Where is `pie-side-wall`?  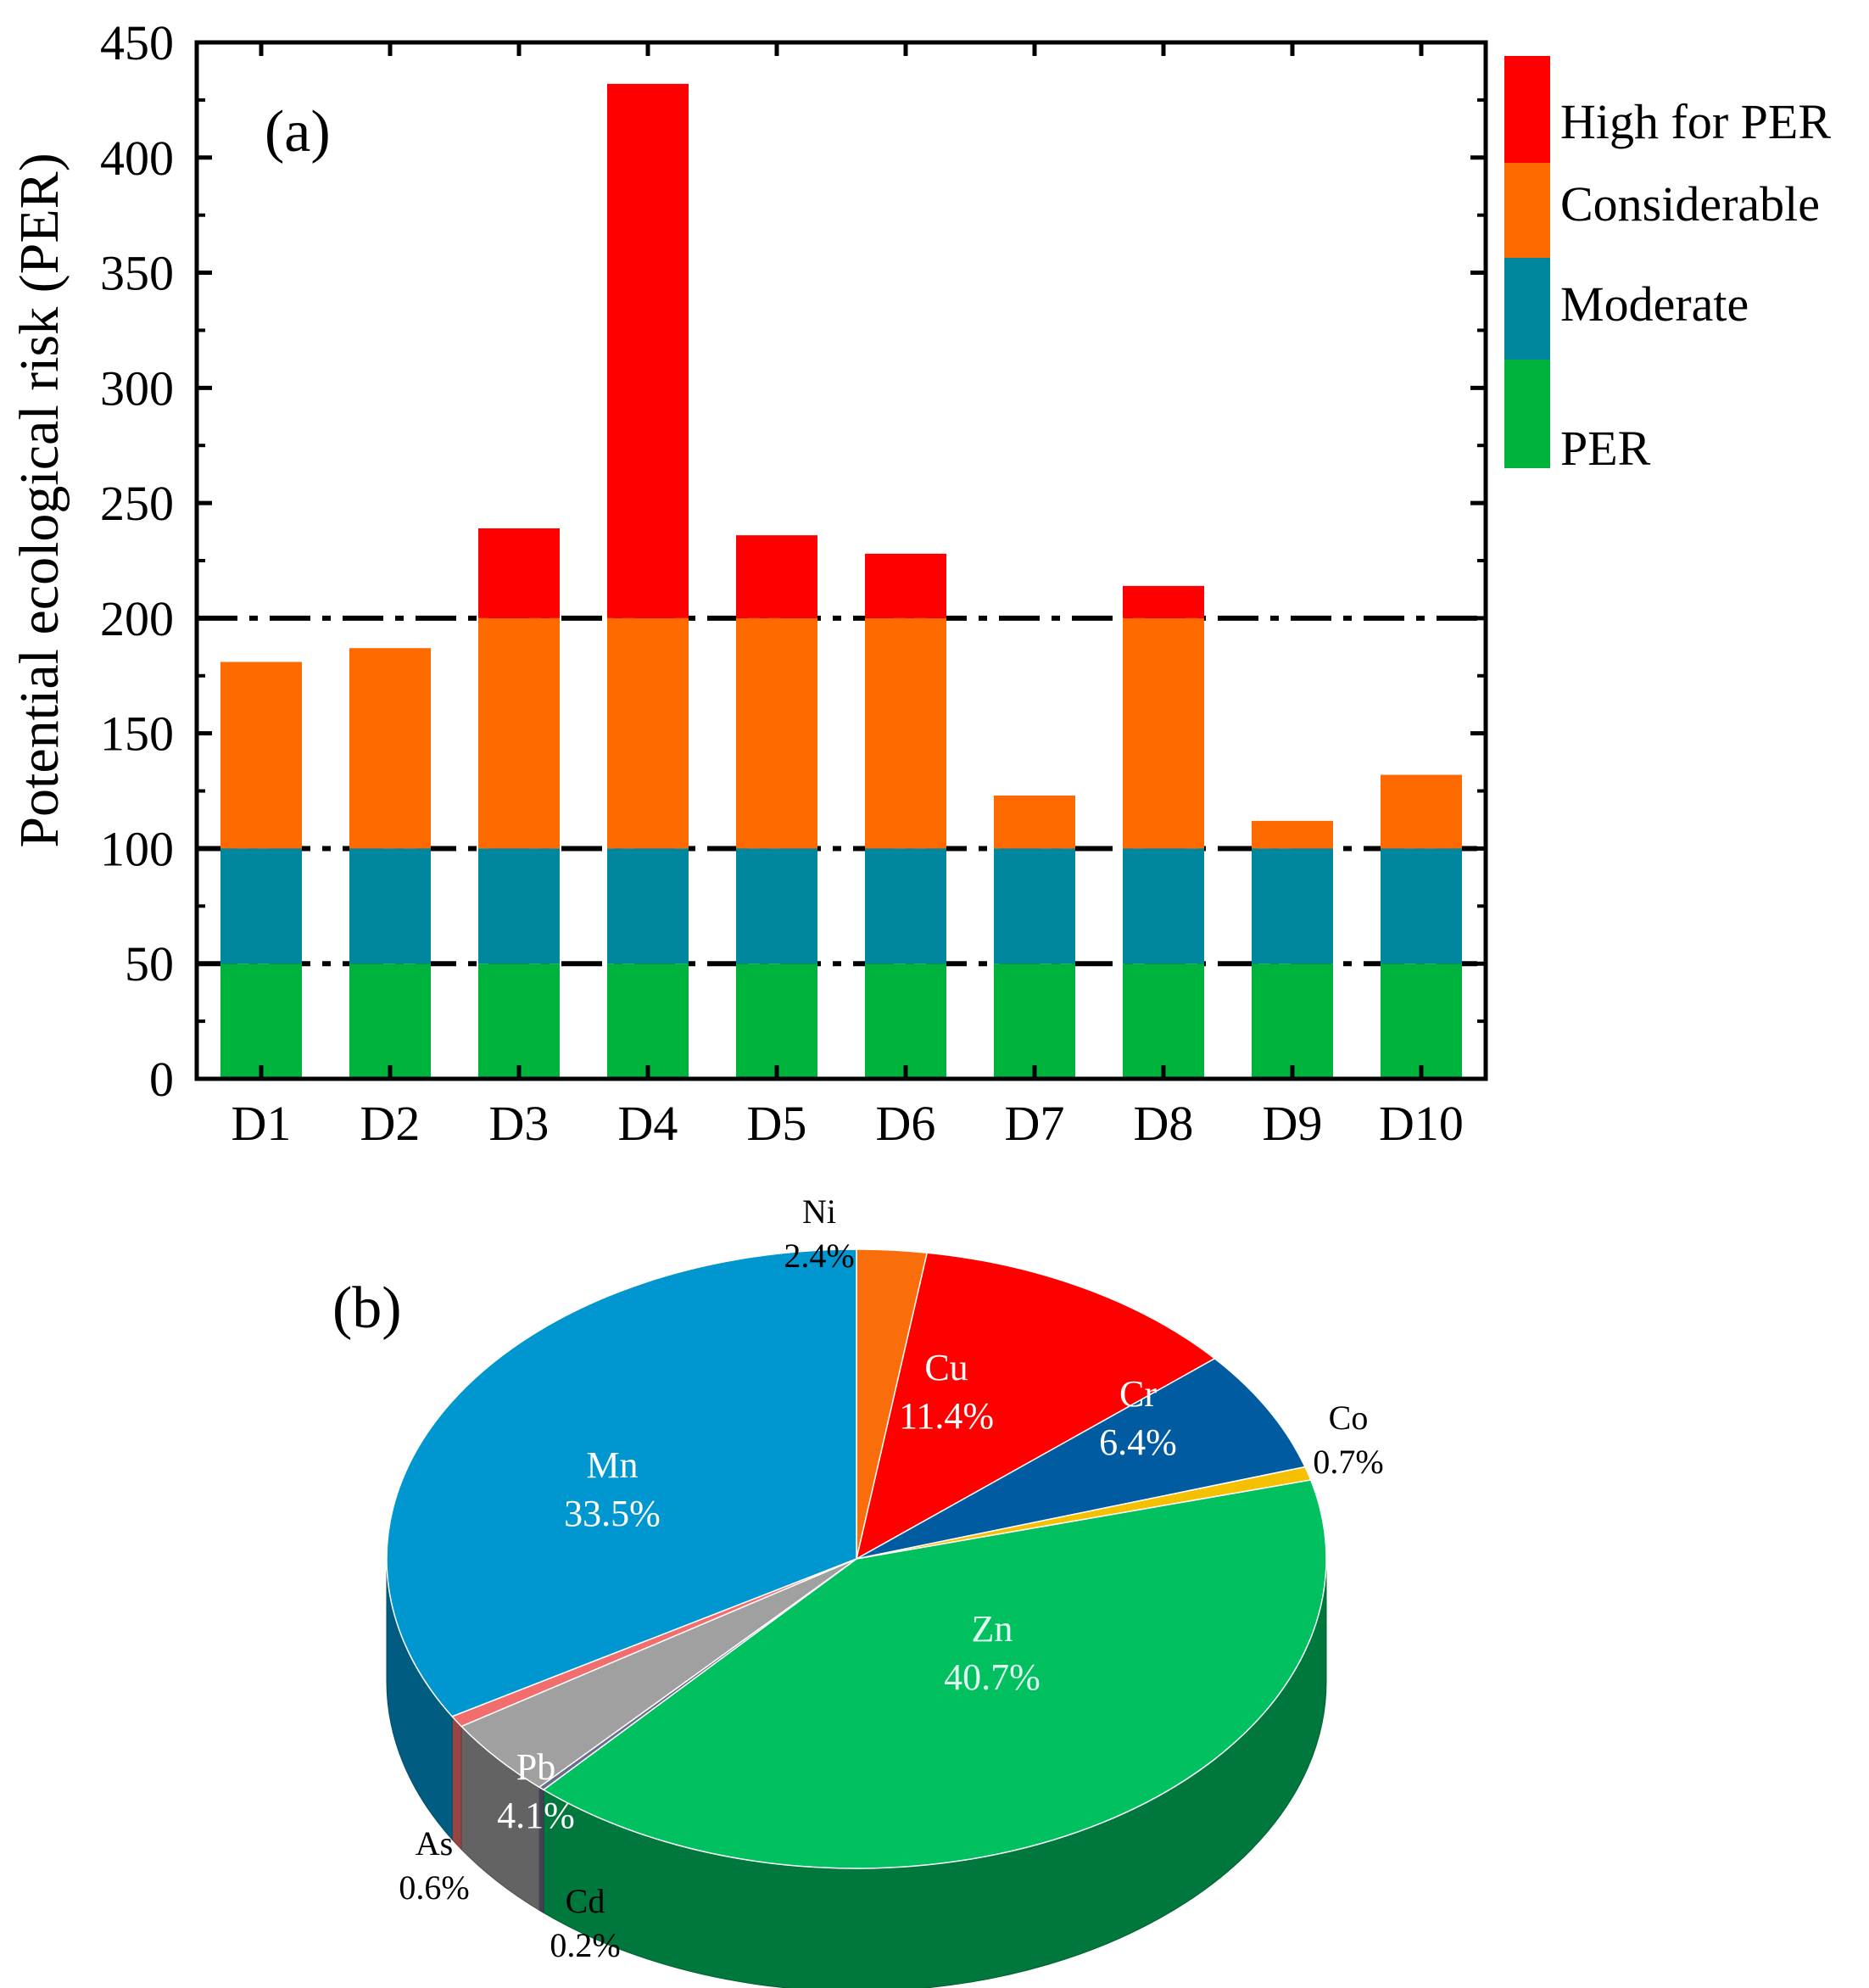
pie-side-wall is located at coordinates (856, 1773).